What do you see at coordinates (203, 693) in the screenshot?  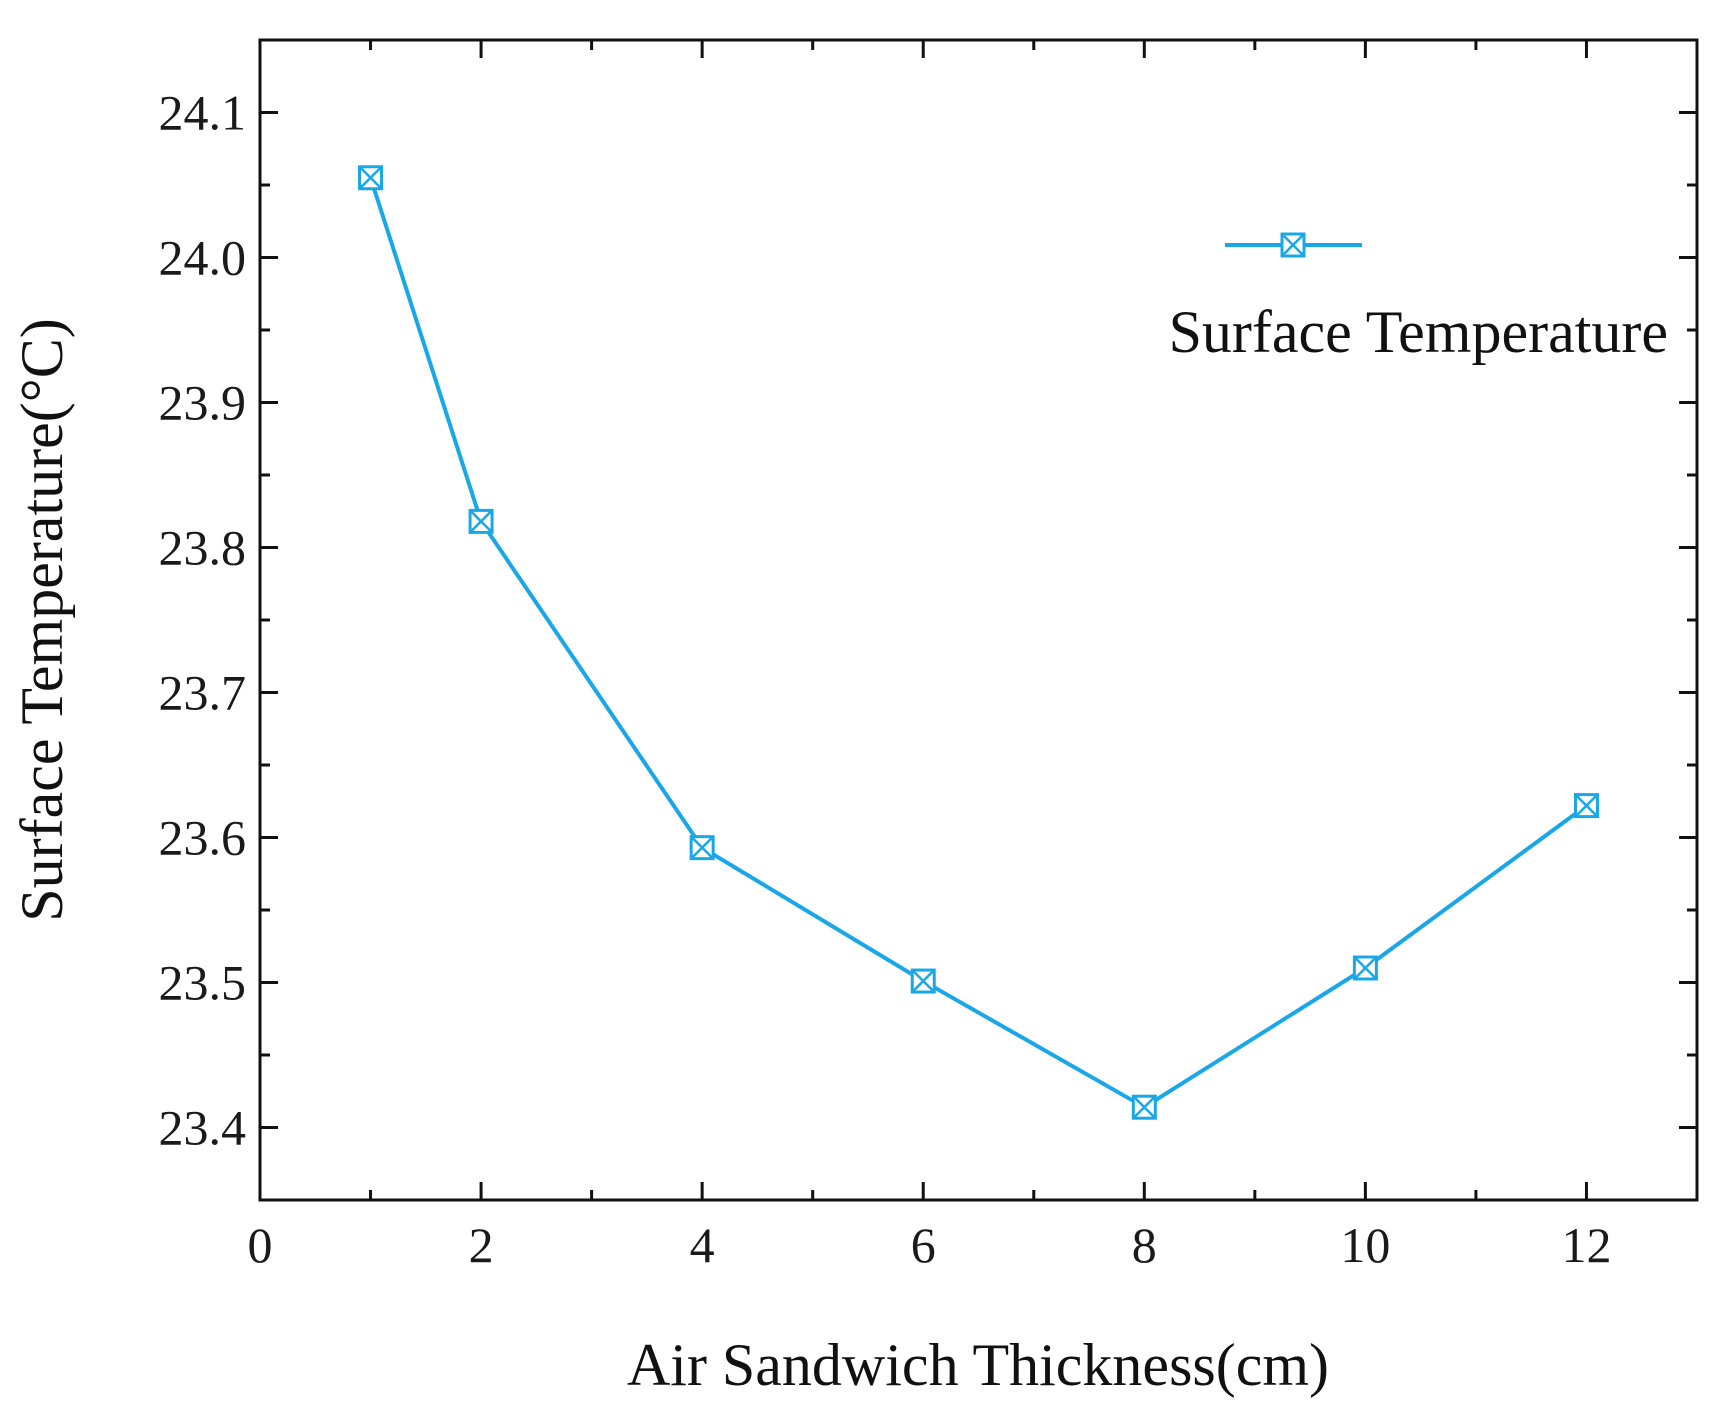 I see `y-tick-label: 23.7` at bounding box center [203, 693].